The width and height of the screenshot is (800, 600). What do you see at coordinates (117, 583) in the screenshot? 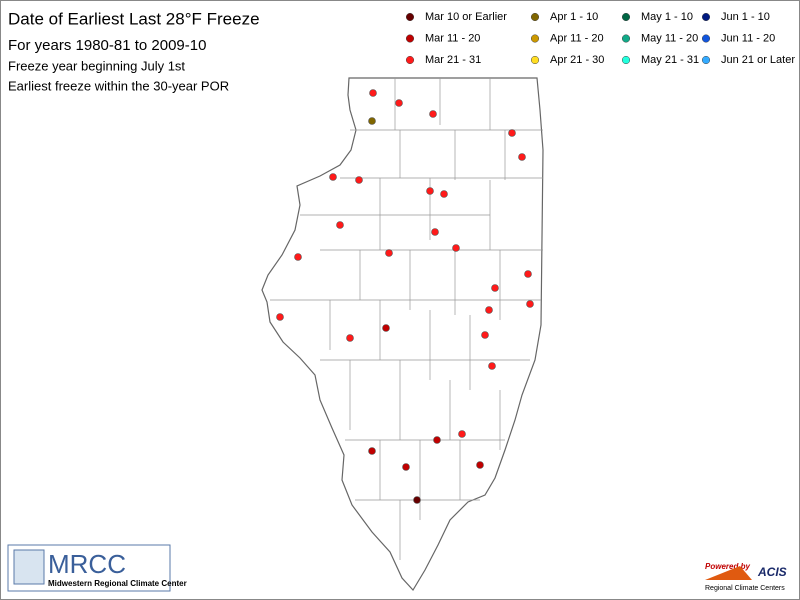
I see `logo-caption: Midwestern Regional Climate Center` at bounding box center [117, 583].